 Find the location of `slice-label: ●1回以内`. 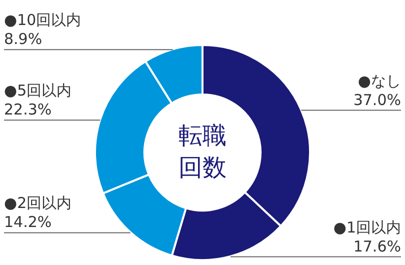

slice-label: ●1回以内 is located at coordinates (367, 227).